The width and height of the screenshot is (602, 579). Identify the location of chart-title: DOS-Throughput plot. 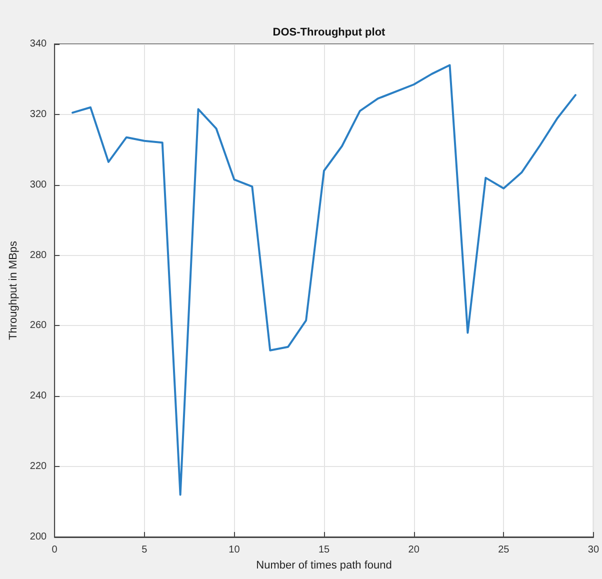
(329, 32).